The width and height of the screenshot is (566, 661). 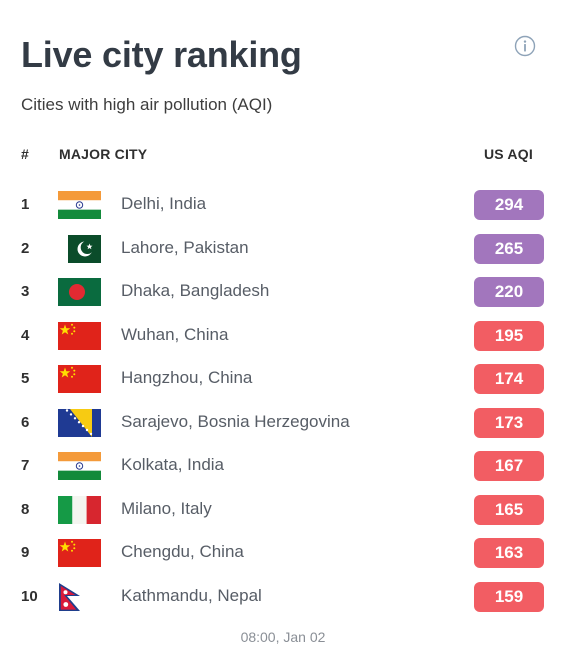 I want to click on bangladesh-flag-icon, so click(x=79, y=292).